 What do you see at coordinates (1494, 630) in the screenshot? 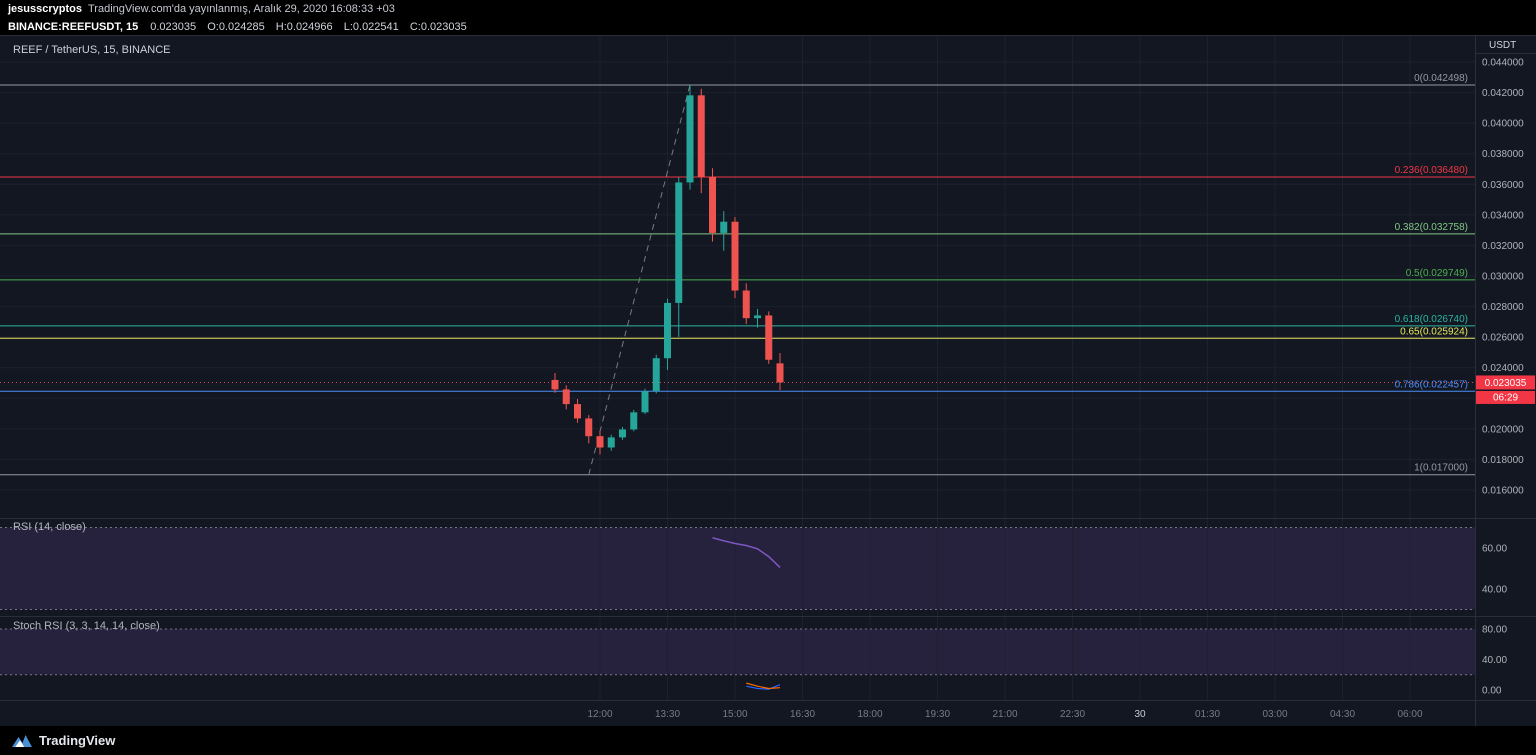
I see `stoch-scale-label: 80.00` at bounding box center [1494, 630].